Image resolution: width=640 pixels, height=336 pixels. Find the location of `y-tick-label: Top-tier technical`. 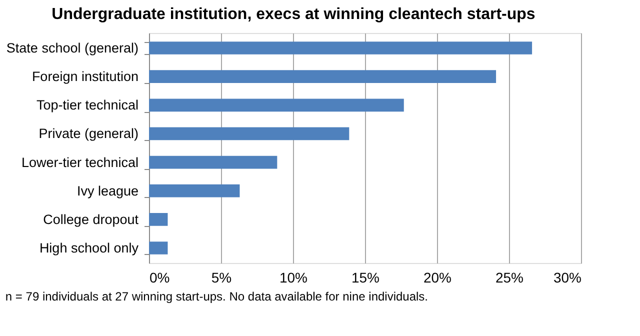

y-tick-label: Top-tier technical is located at coordinates (87, 105).